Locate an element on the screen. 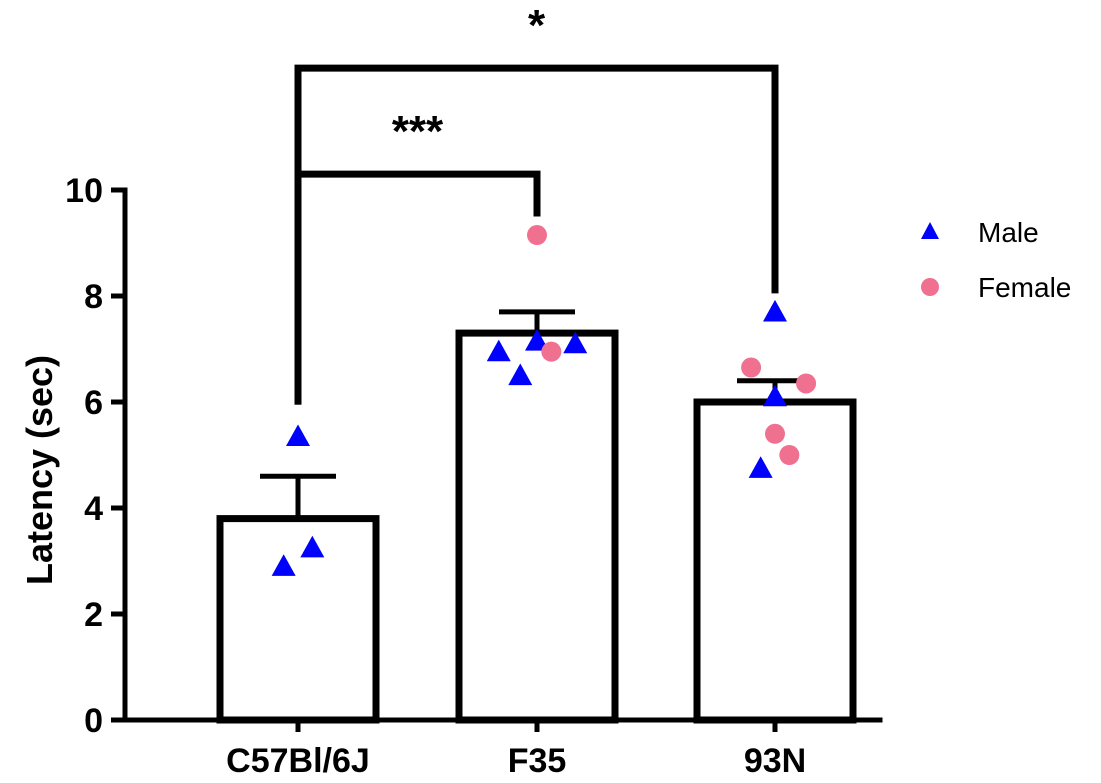 The width and height of the screenshot is (1101, 783). x-category-labels: C57Bl/6J F35 93N is located at coordinates (516, 761).